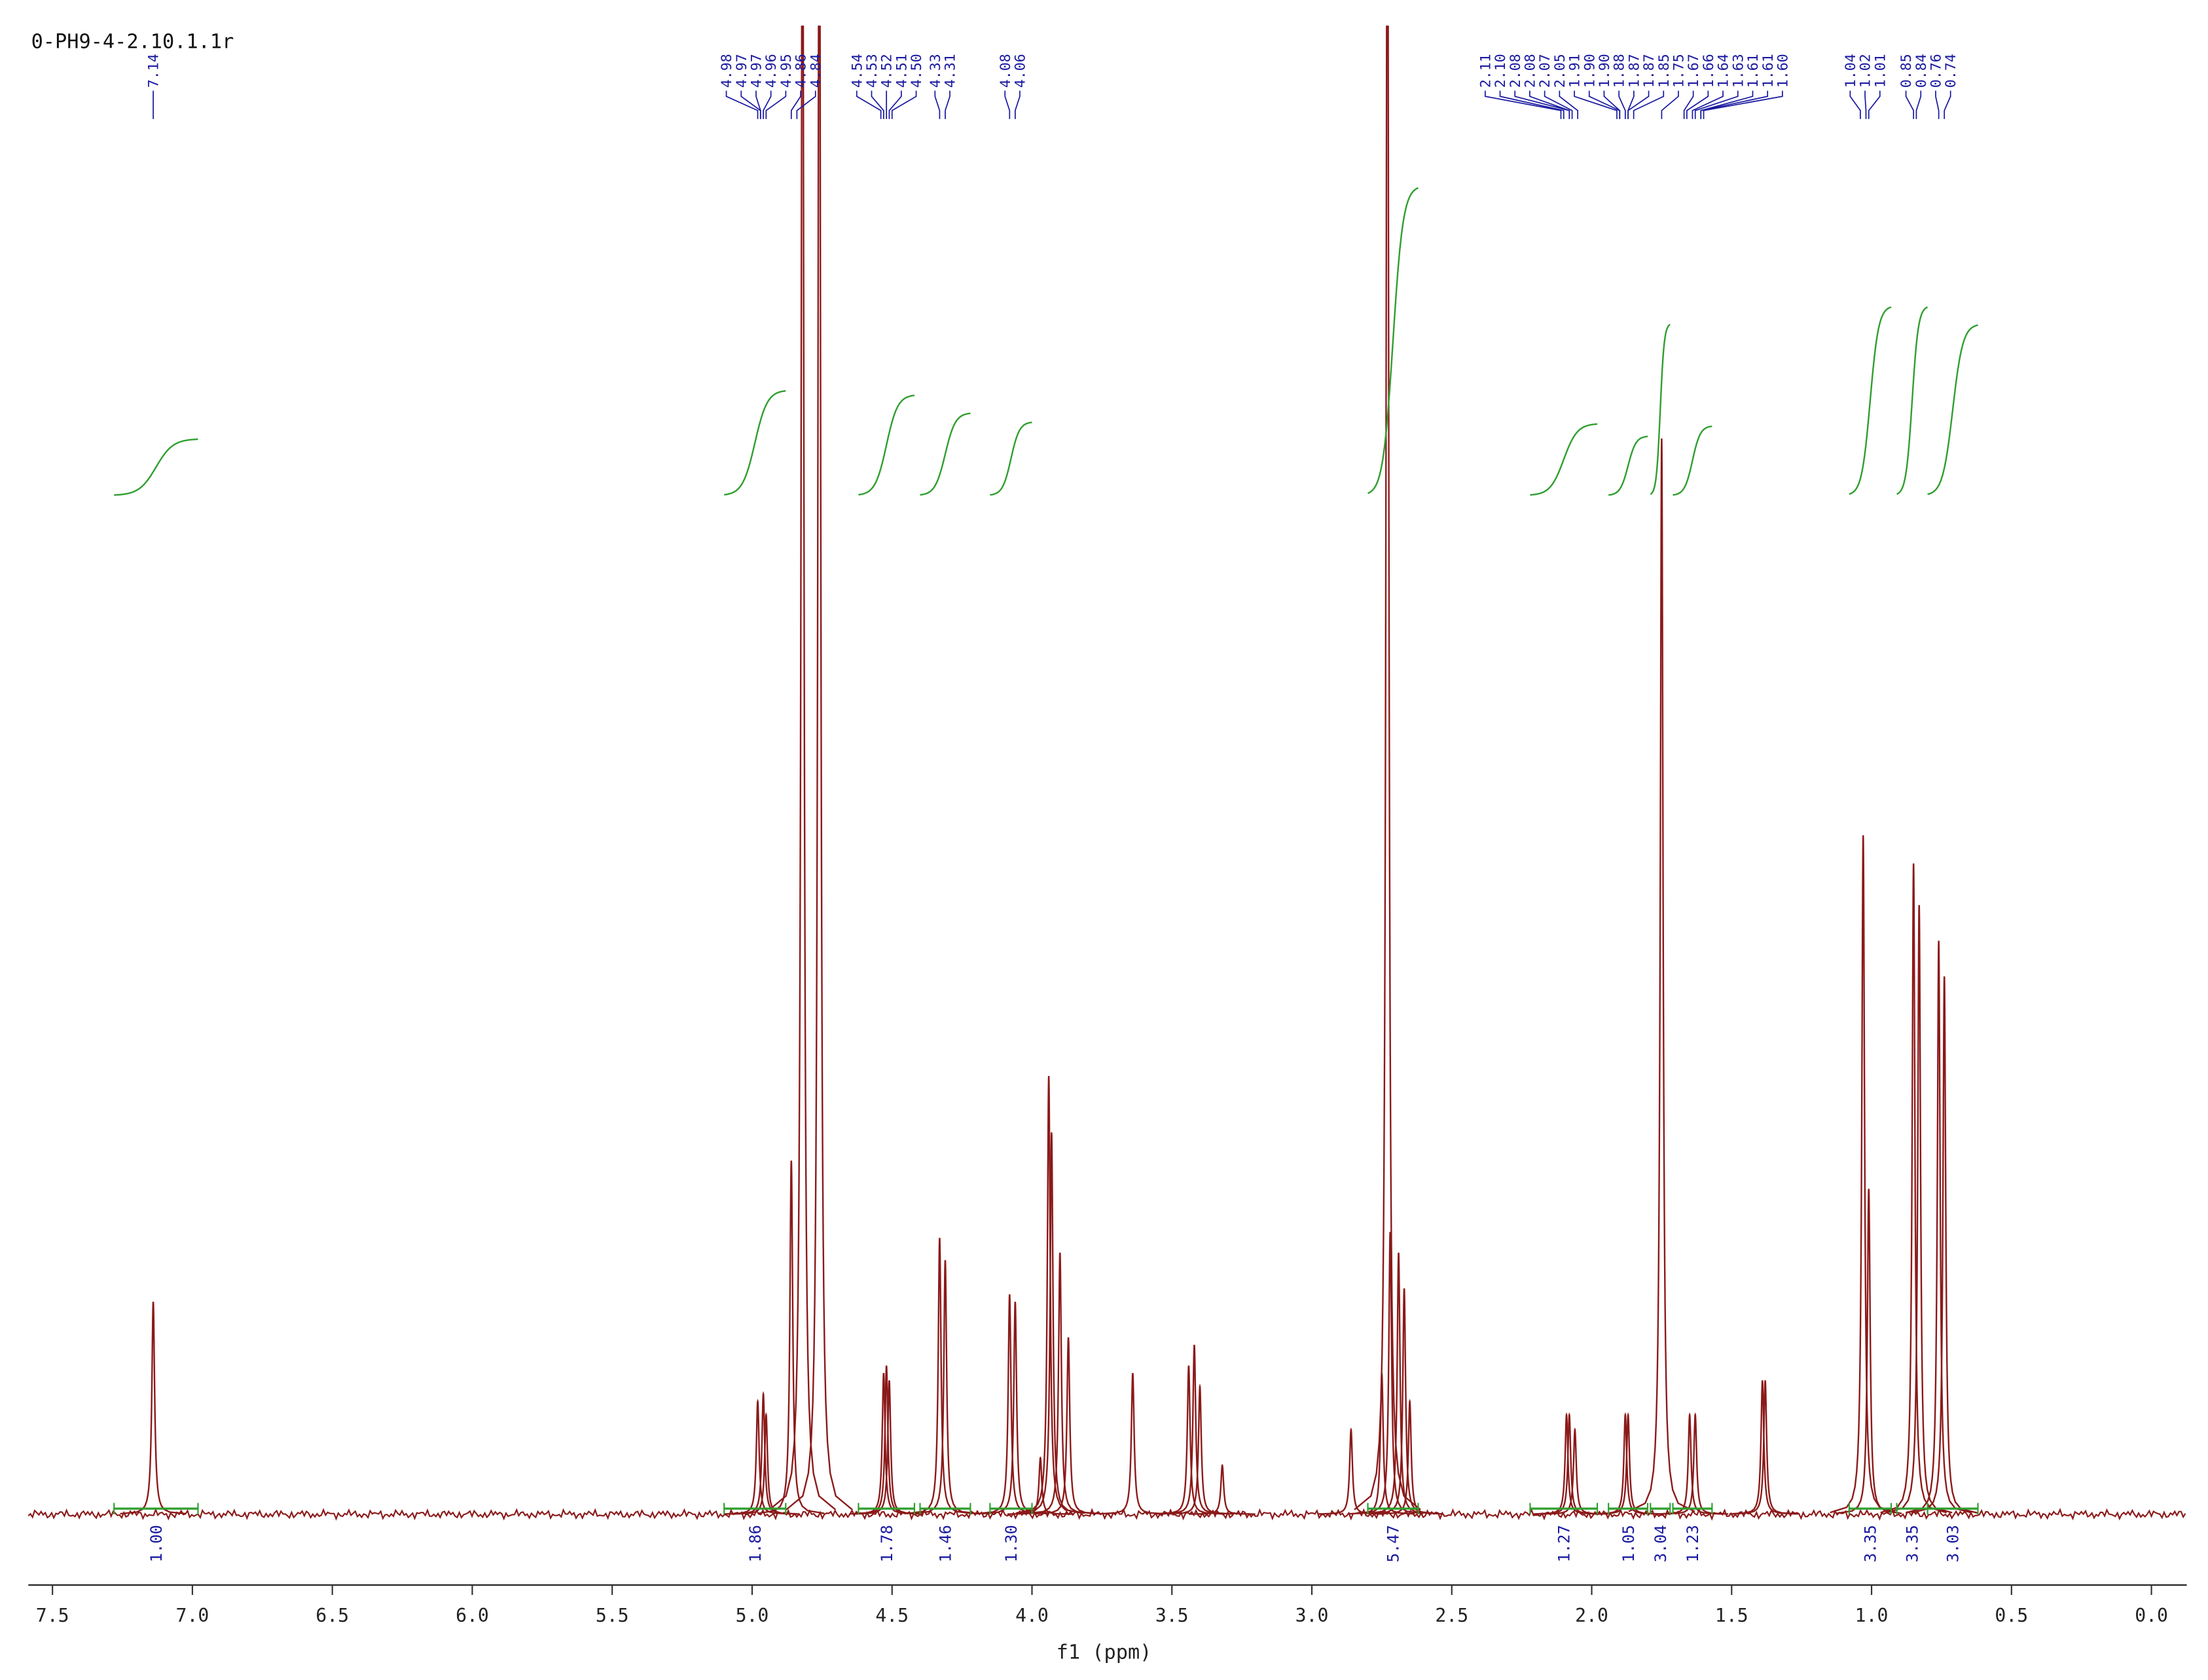  What do you see at coordinates (1951, 71) in the screenshot?
I see `peak-label: 0.74` at bounding box center [1951, 71].